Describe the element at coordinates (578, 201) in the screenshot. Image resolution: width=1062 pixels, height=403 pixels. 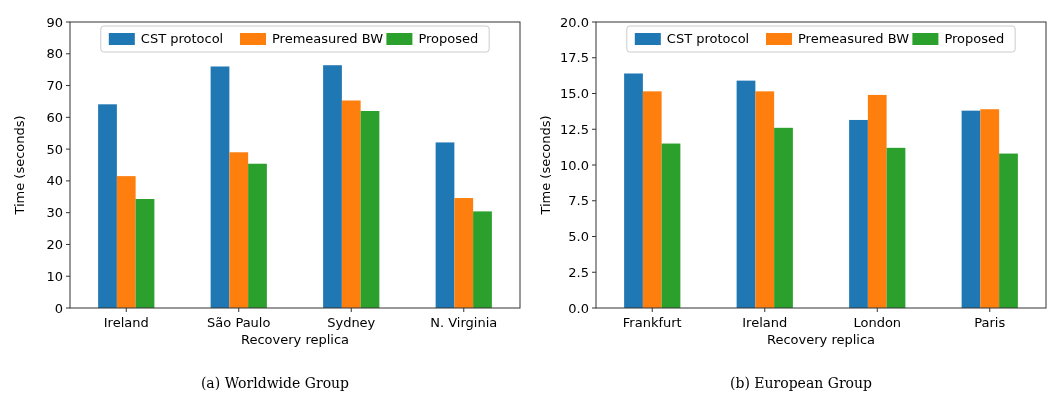
I see `y-tick-label: 7.5` at that location.